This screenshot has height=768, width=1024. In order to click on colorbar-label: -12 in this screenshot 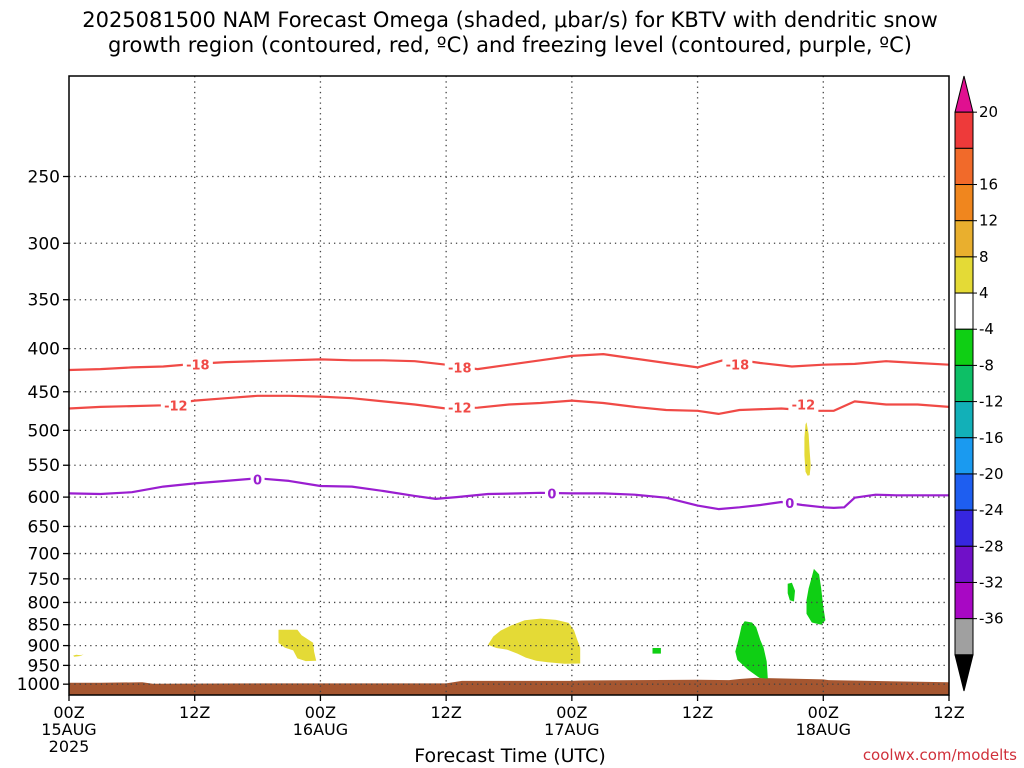, I will do `click(991, 402)`.